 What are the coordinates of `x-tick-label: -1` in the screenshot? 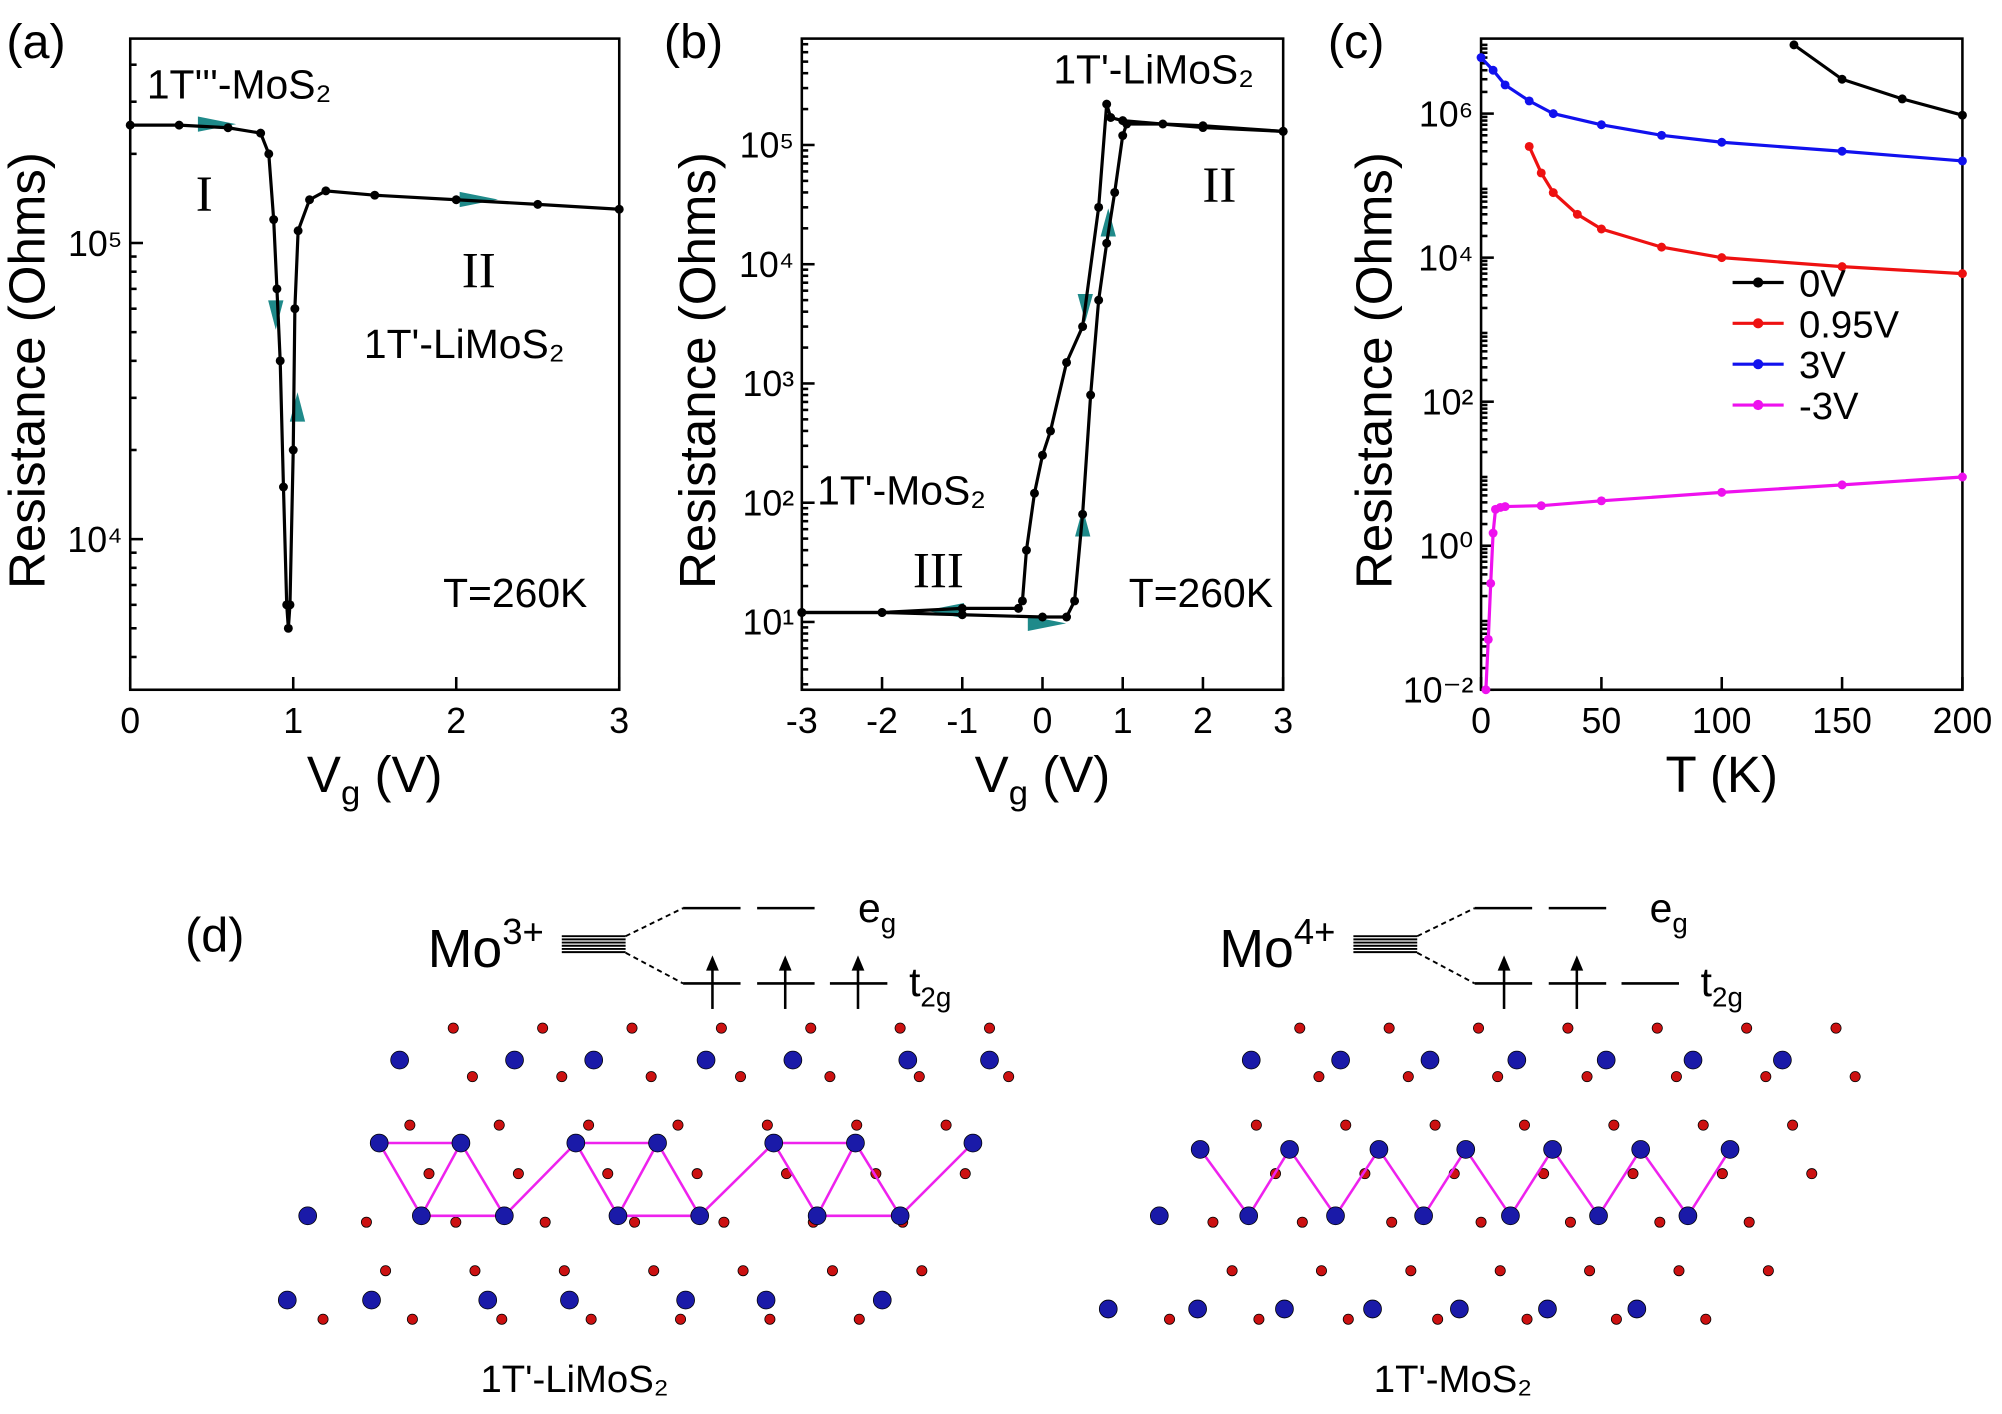 It's located at (962, 721).